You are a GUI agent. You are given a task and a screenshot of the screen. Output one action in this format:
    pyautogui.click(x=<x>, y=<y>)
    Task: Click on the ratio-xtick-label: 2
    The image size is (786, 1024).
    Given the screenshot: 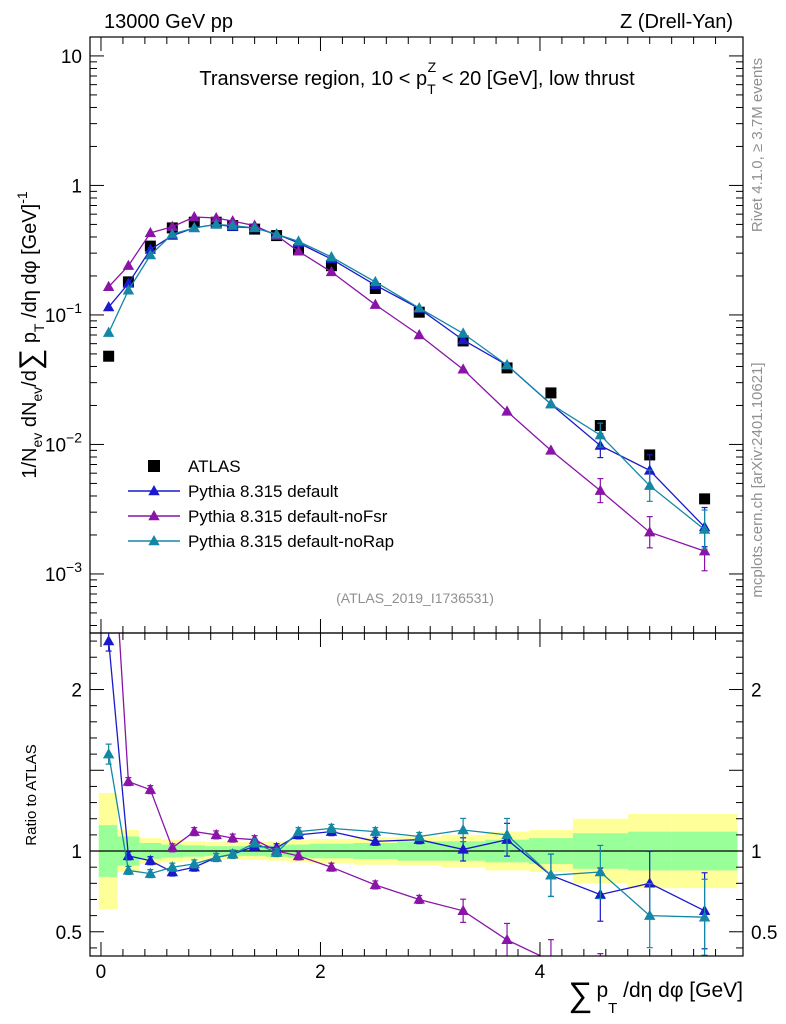 What is the action you would take?
    pyautogui.click(x=320, y=972)
    